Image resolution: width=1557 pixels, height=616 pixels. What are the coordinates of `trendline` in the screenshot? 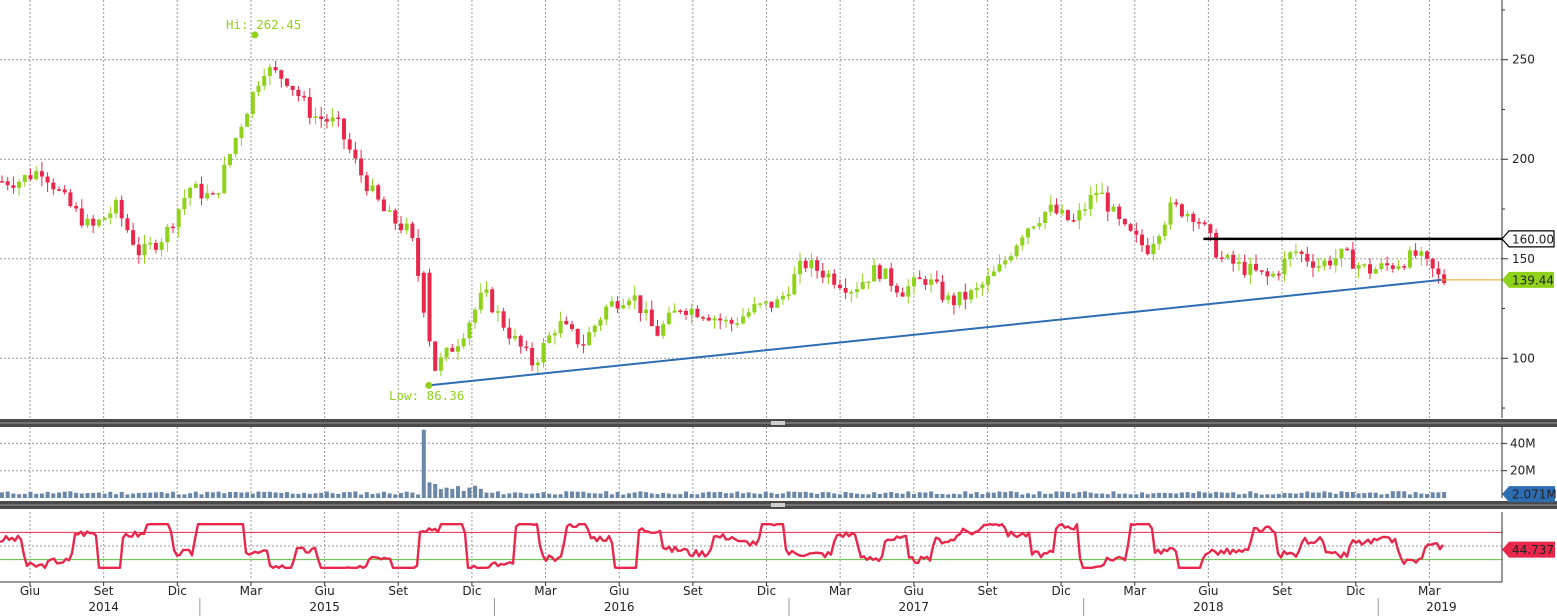 It's located at (935, 332).